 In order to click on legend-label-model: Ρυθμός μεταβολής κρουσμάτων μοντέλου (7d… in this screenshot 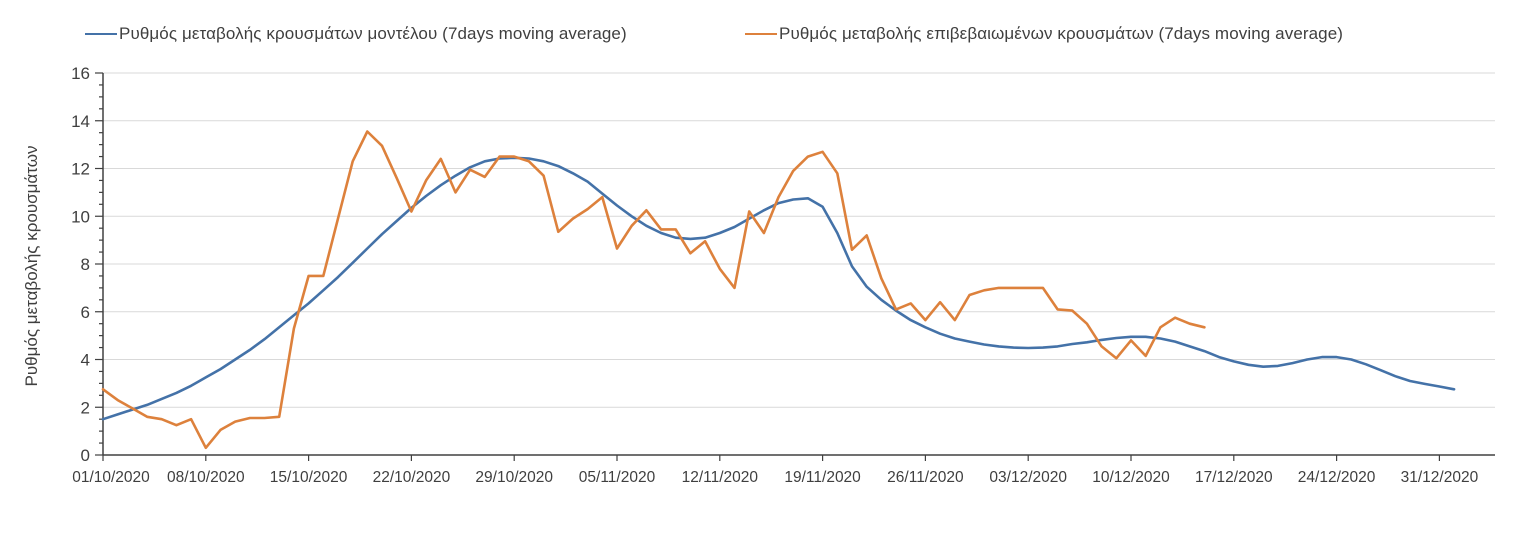, I will do `click(373, 33)`.